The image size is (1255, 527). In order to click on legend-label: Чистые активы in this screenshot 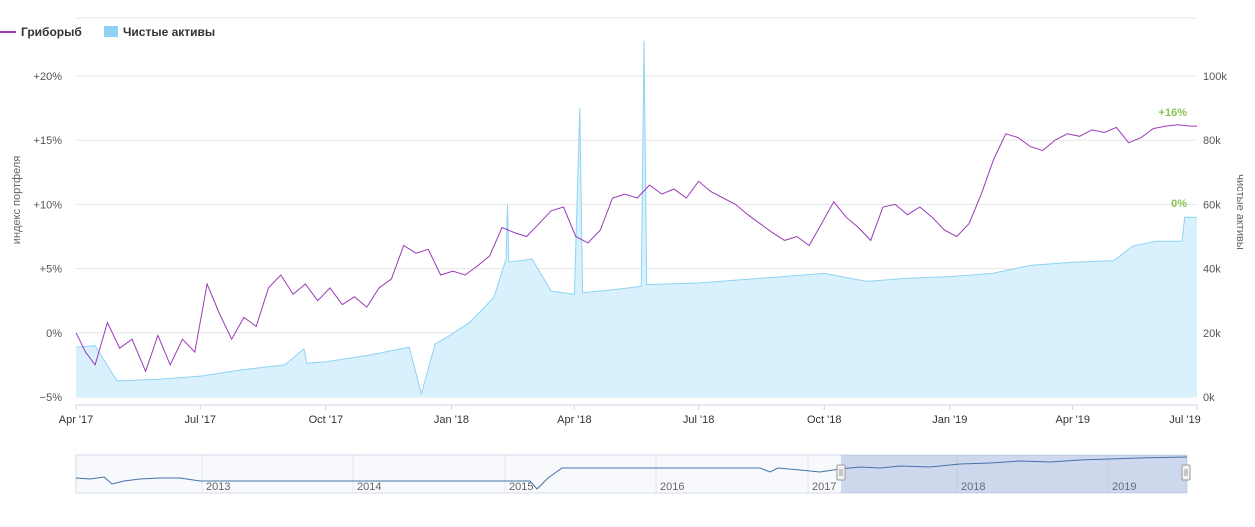, I will do `click(169, 32)`.